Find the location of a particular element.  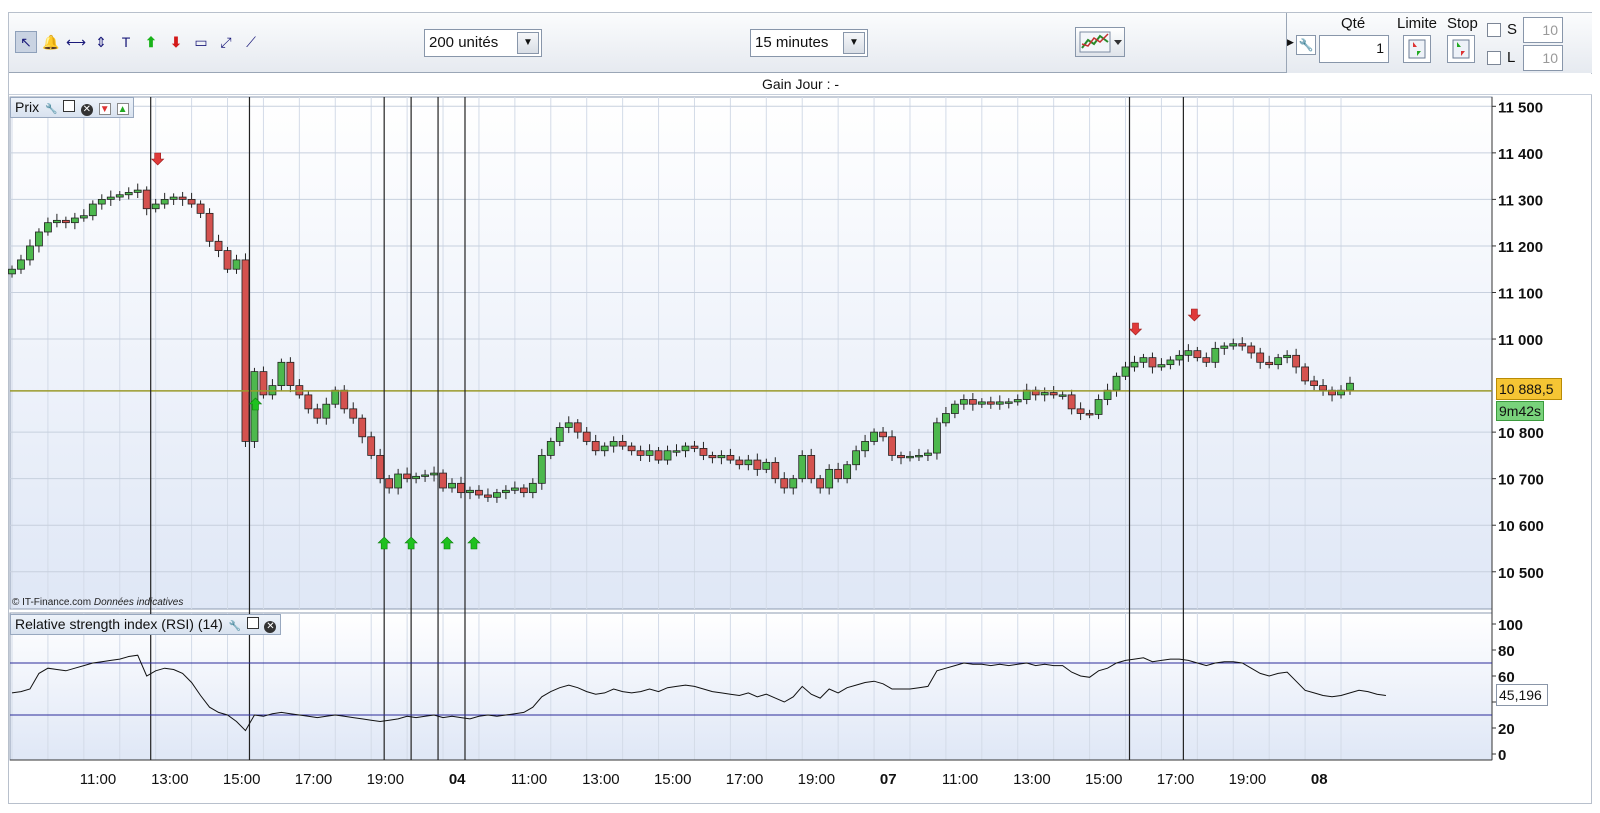

interval-select: 15 minutes ▼ is located at coordinates (809, 43).